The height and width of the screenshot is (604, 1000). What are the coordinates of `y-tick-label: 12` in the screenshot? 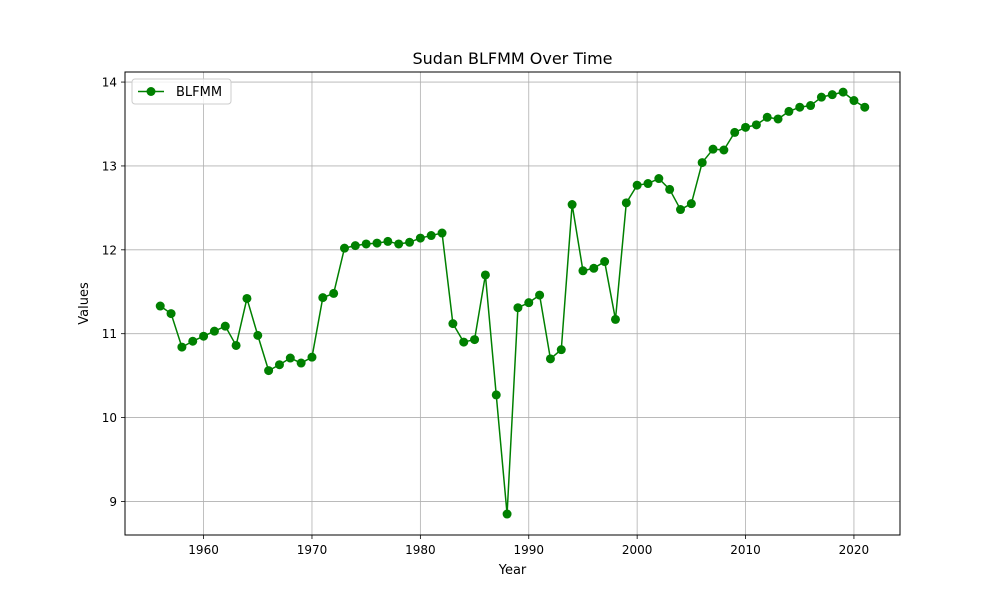 It's located at (109, 250).